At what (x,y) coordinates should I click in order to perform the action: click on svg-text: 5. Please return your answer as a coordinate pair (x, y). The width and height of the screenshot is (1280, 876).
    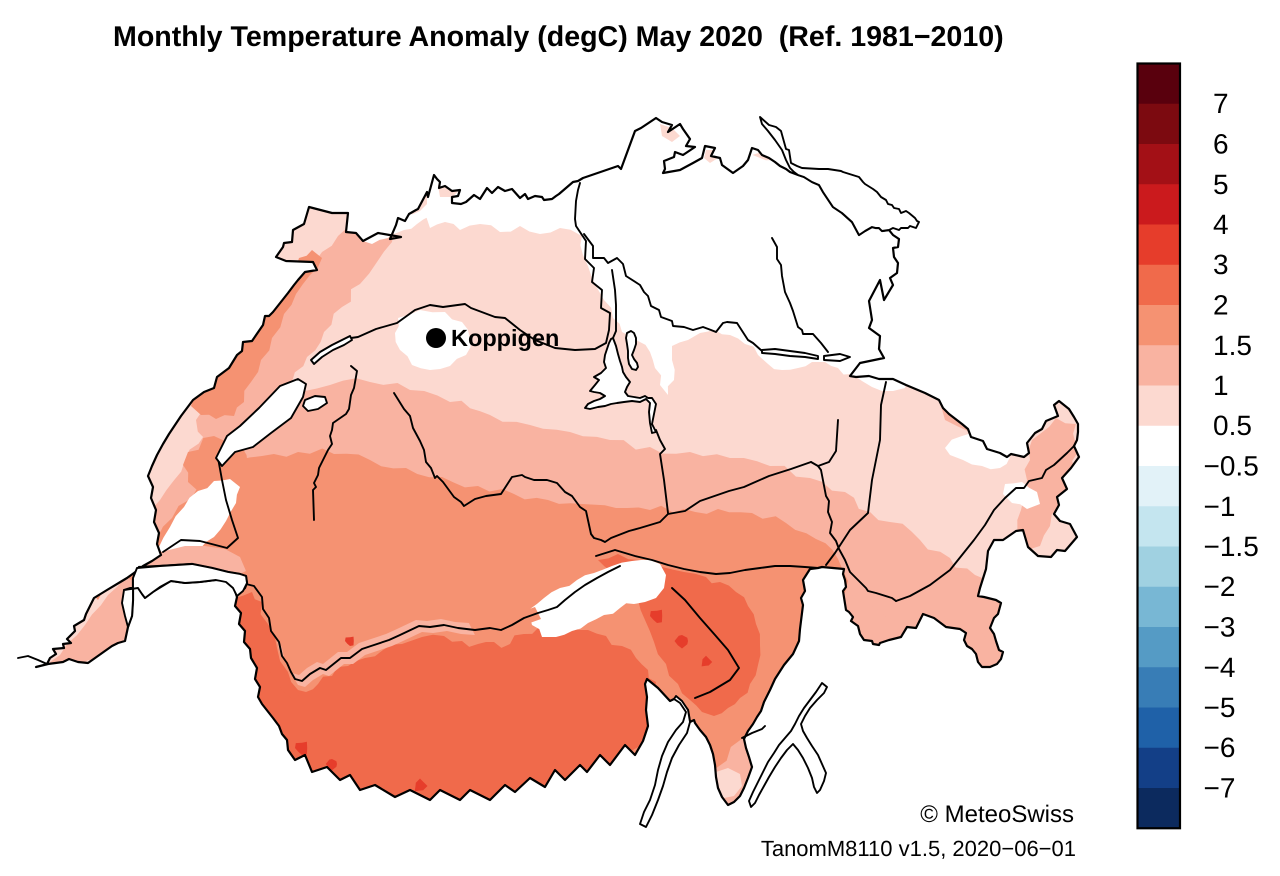
    Looking at the image, I should click on (1221, 184).